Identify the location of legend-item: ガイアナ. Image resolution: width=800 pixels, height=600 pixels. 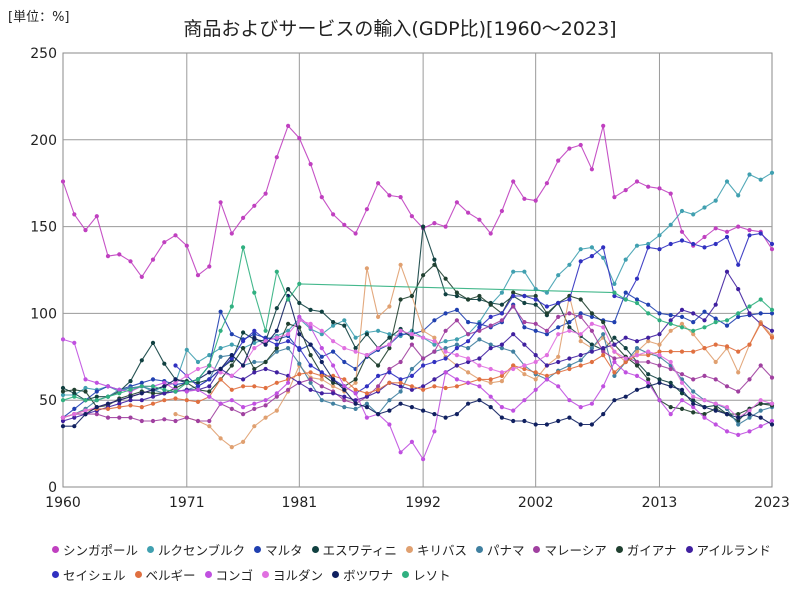
(646, 549).